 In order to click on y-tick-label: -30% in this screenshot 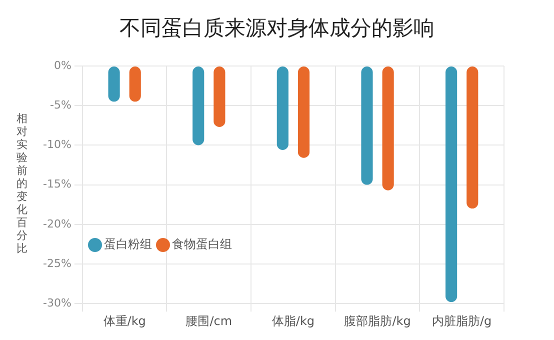, I will do `click(57, 303)`.